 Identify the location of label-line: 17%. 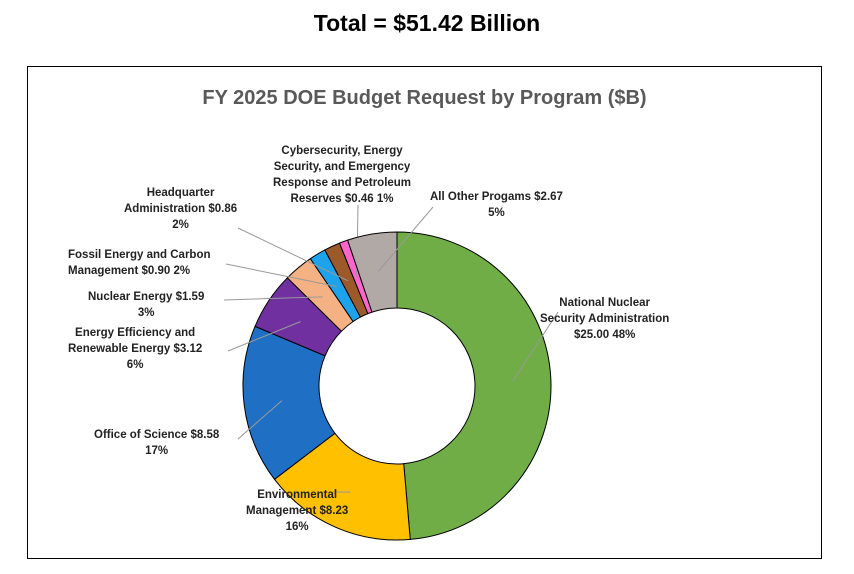
(157, 451).